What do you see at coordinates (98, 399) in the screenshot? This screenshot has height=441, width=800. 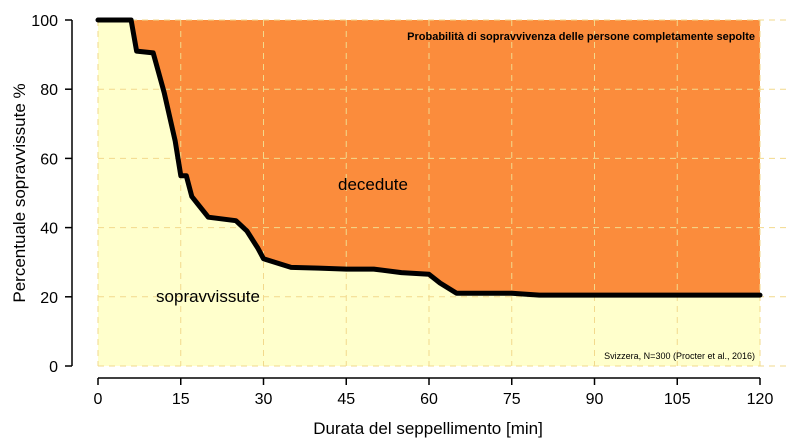 I see `x-tick-label: 0` at bounding box center [98, 399].